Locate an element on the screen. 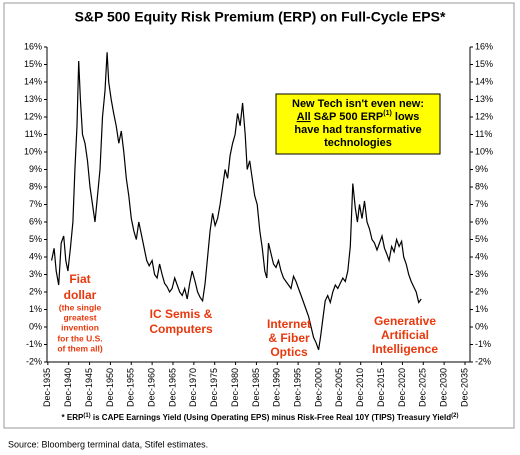 The height and width of the screenshot is (455, 520). y-tick-label-right: 4% is located at coordinates (481, 256).